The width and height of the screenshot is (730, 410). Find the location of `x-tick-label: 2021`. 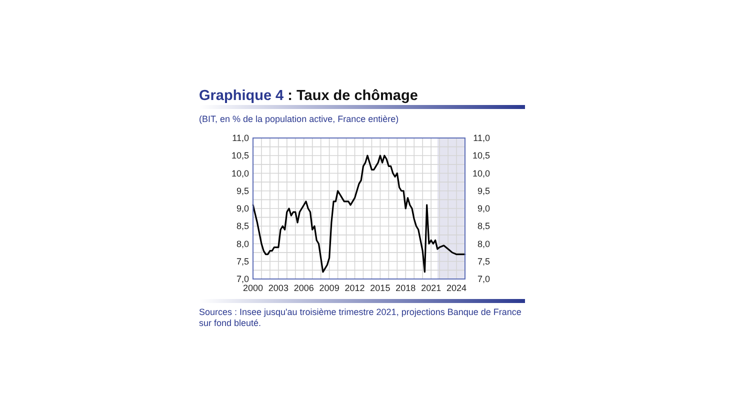

x-tick-label: 2021 is located at coordinates (431, 288).